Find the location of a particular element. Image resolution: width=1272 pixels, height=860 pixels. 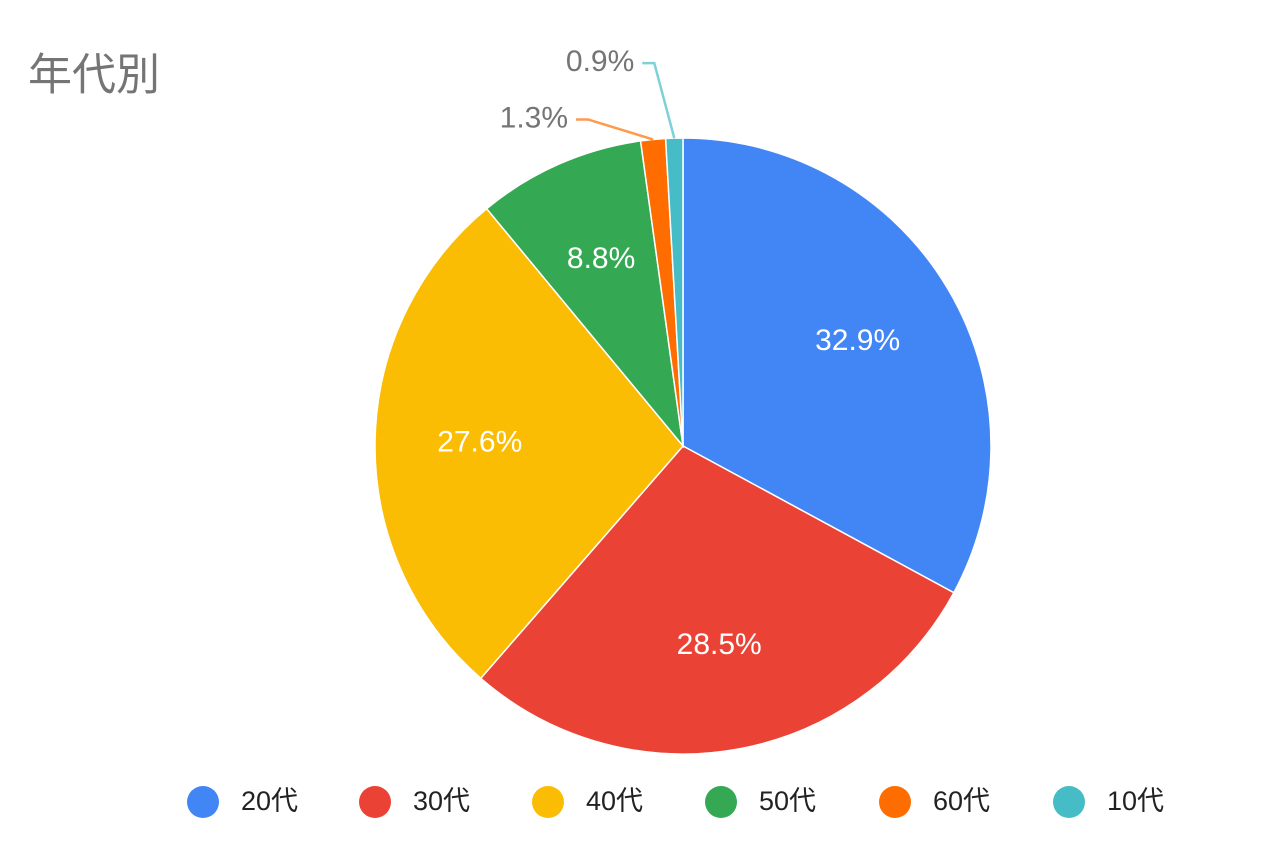

legend-label: 50代 is located at coordinates (787, 801).